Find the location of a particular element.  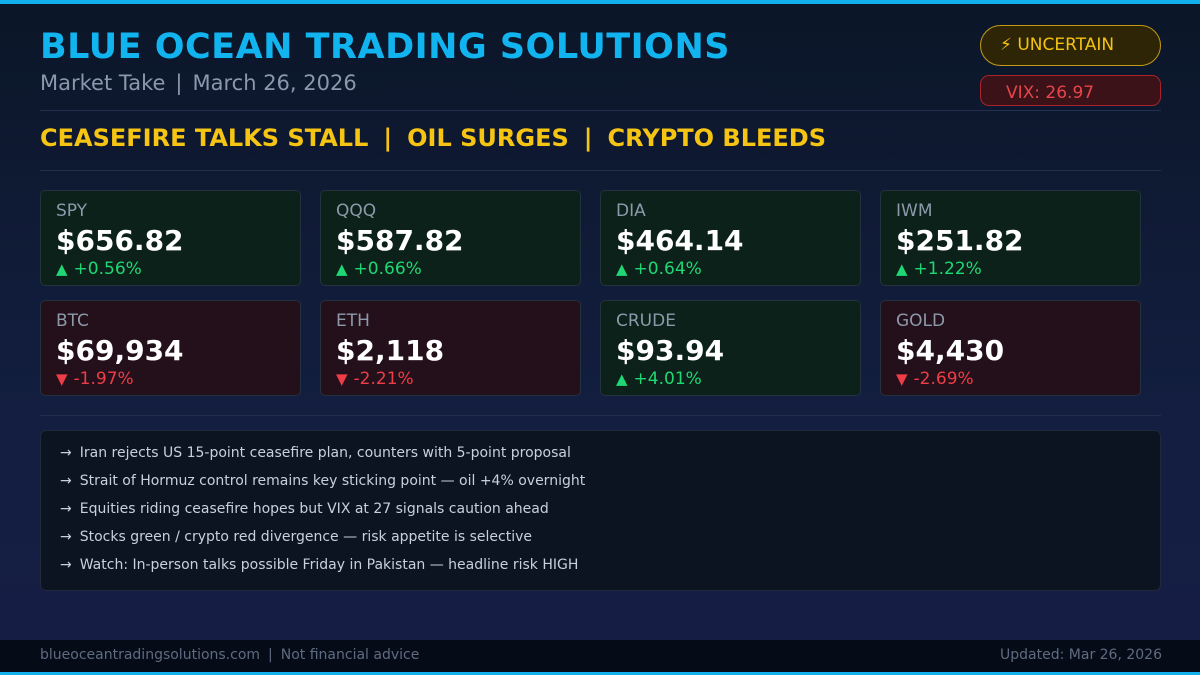

subtitle-date: March 26, 2026 is located at coordinates (274, 83).